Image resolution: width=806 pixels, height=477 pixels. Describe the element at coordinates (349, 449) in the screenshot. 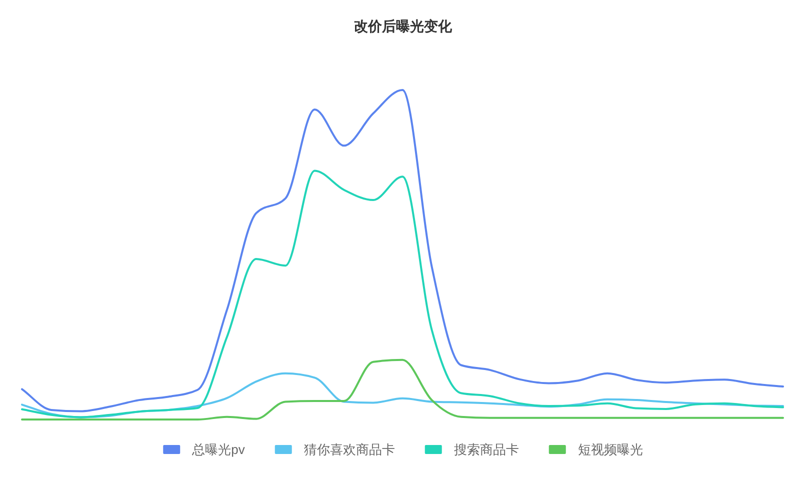

I see `legend-label: 猜你喜欢商品卡` at that location.